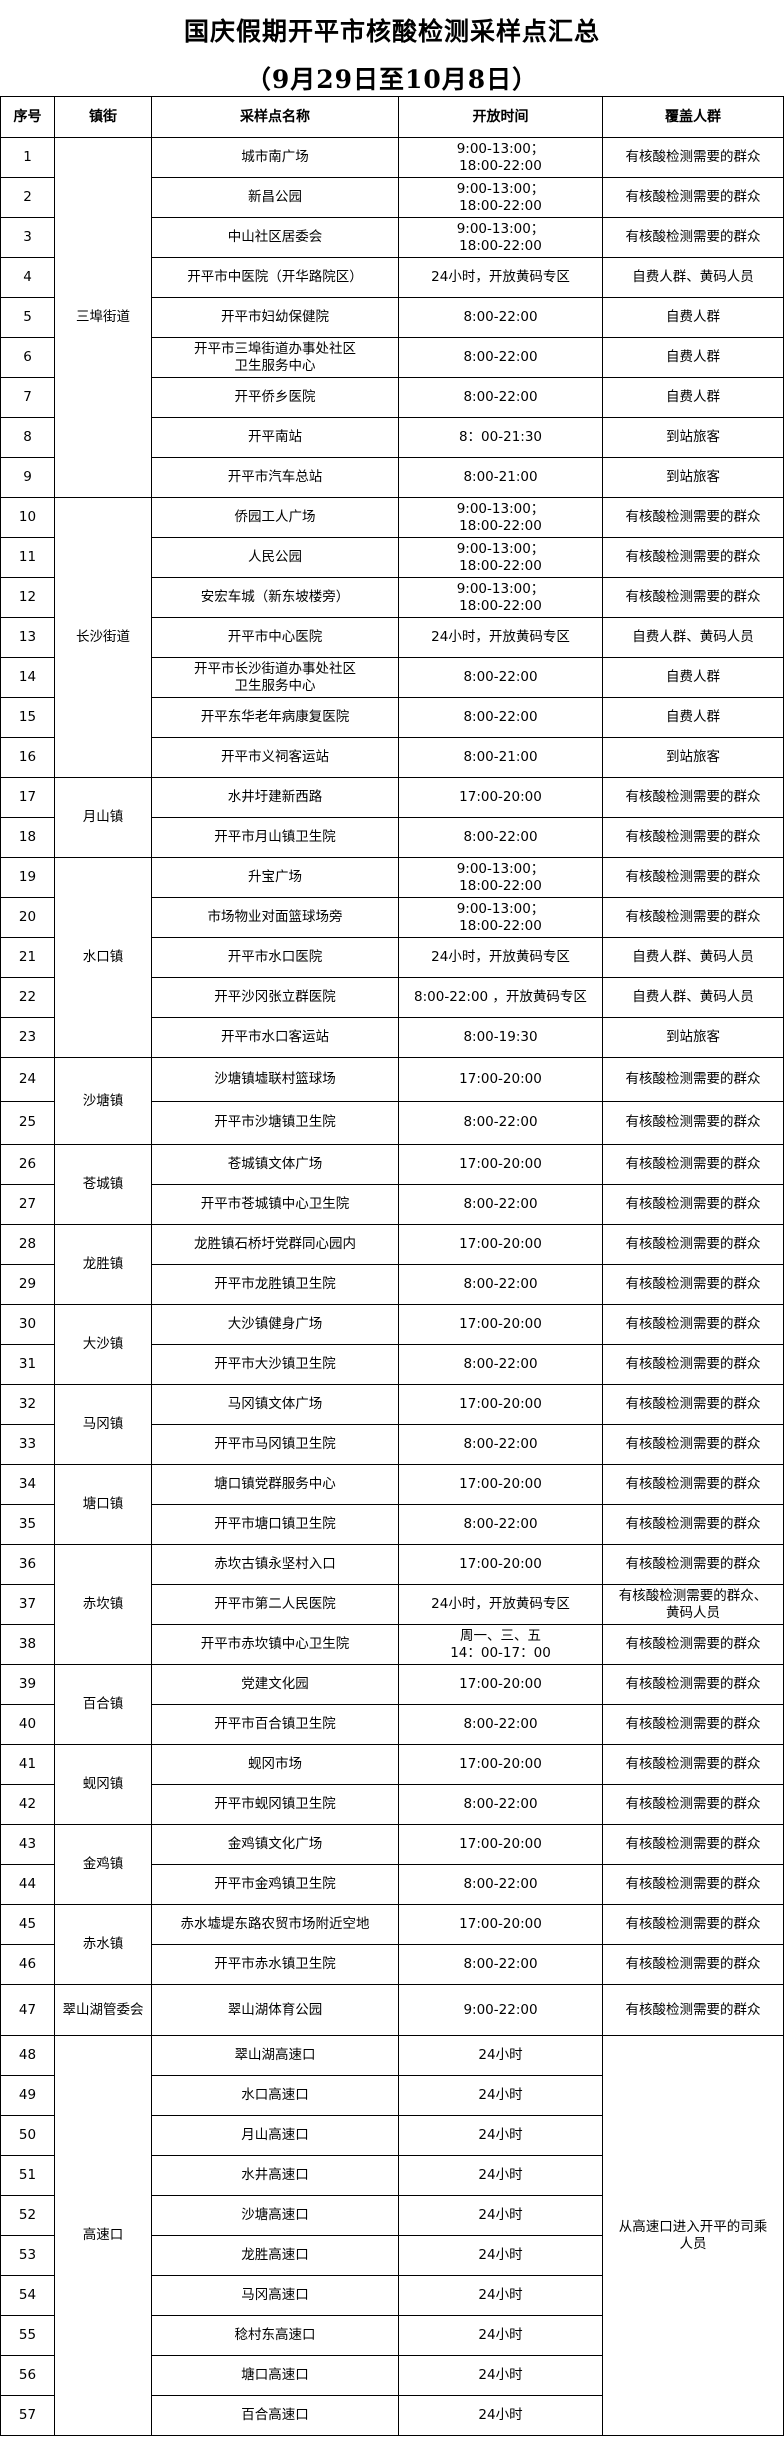 This screenshot has width=784, height=2437. I want to click on row-number: 55, so click(27, 2335).